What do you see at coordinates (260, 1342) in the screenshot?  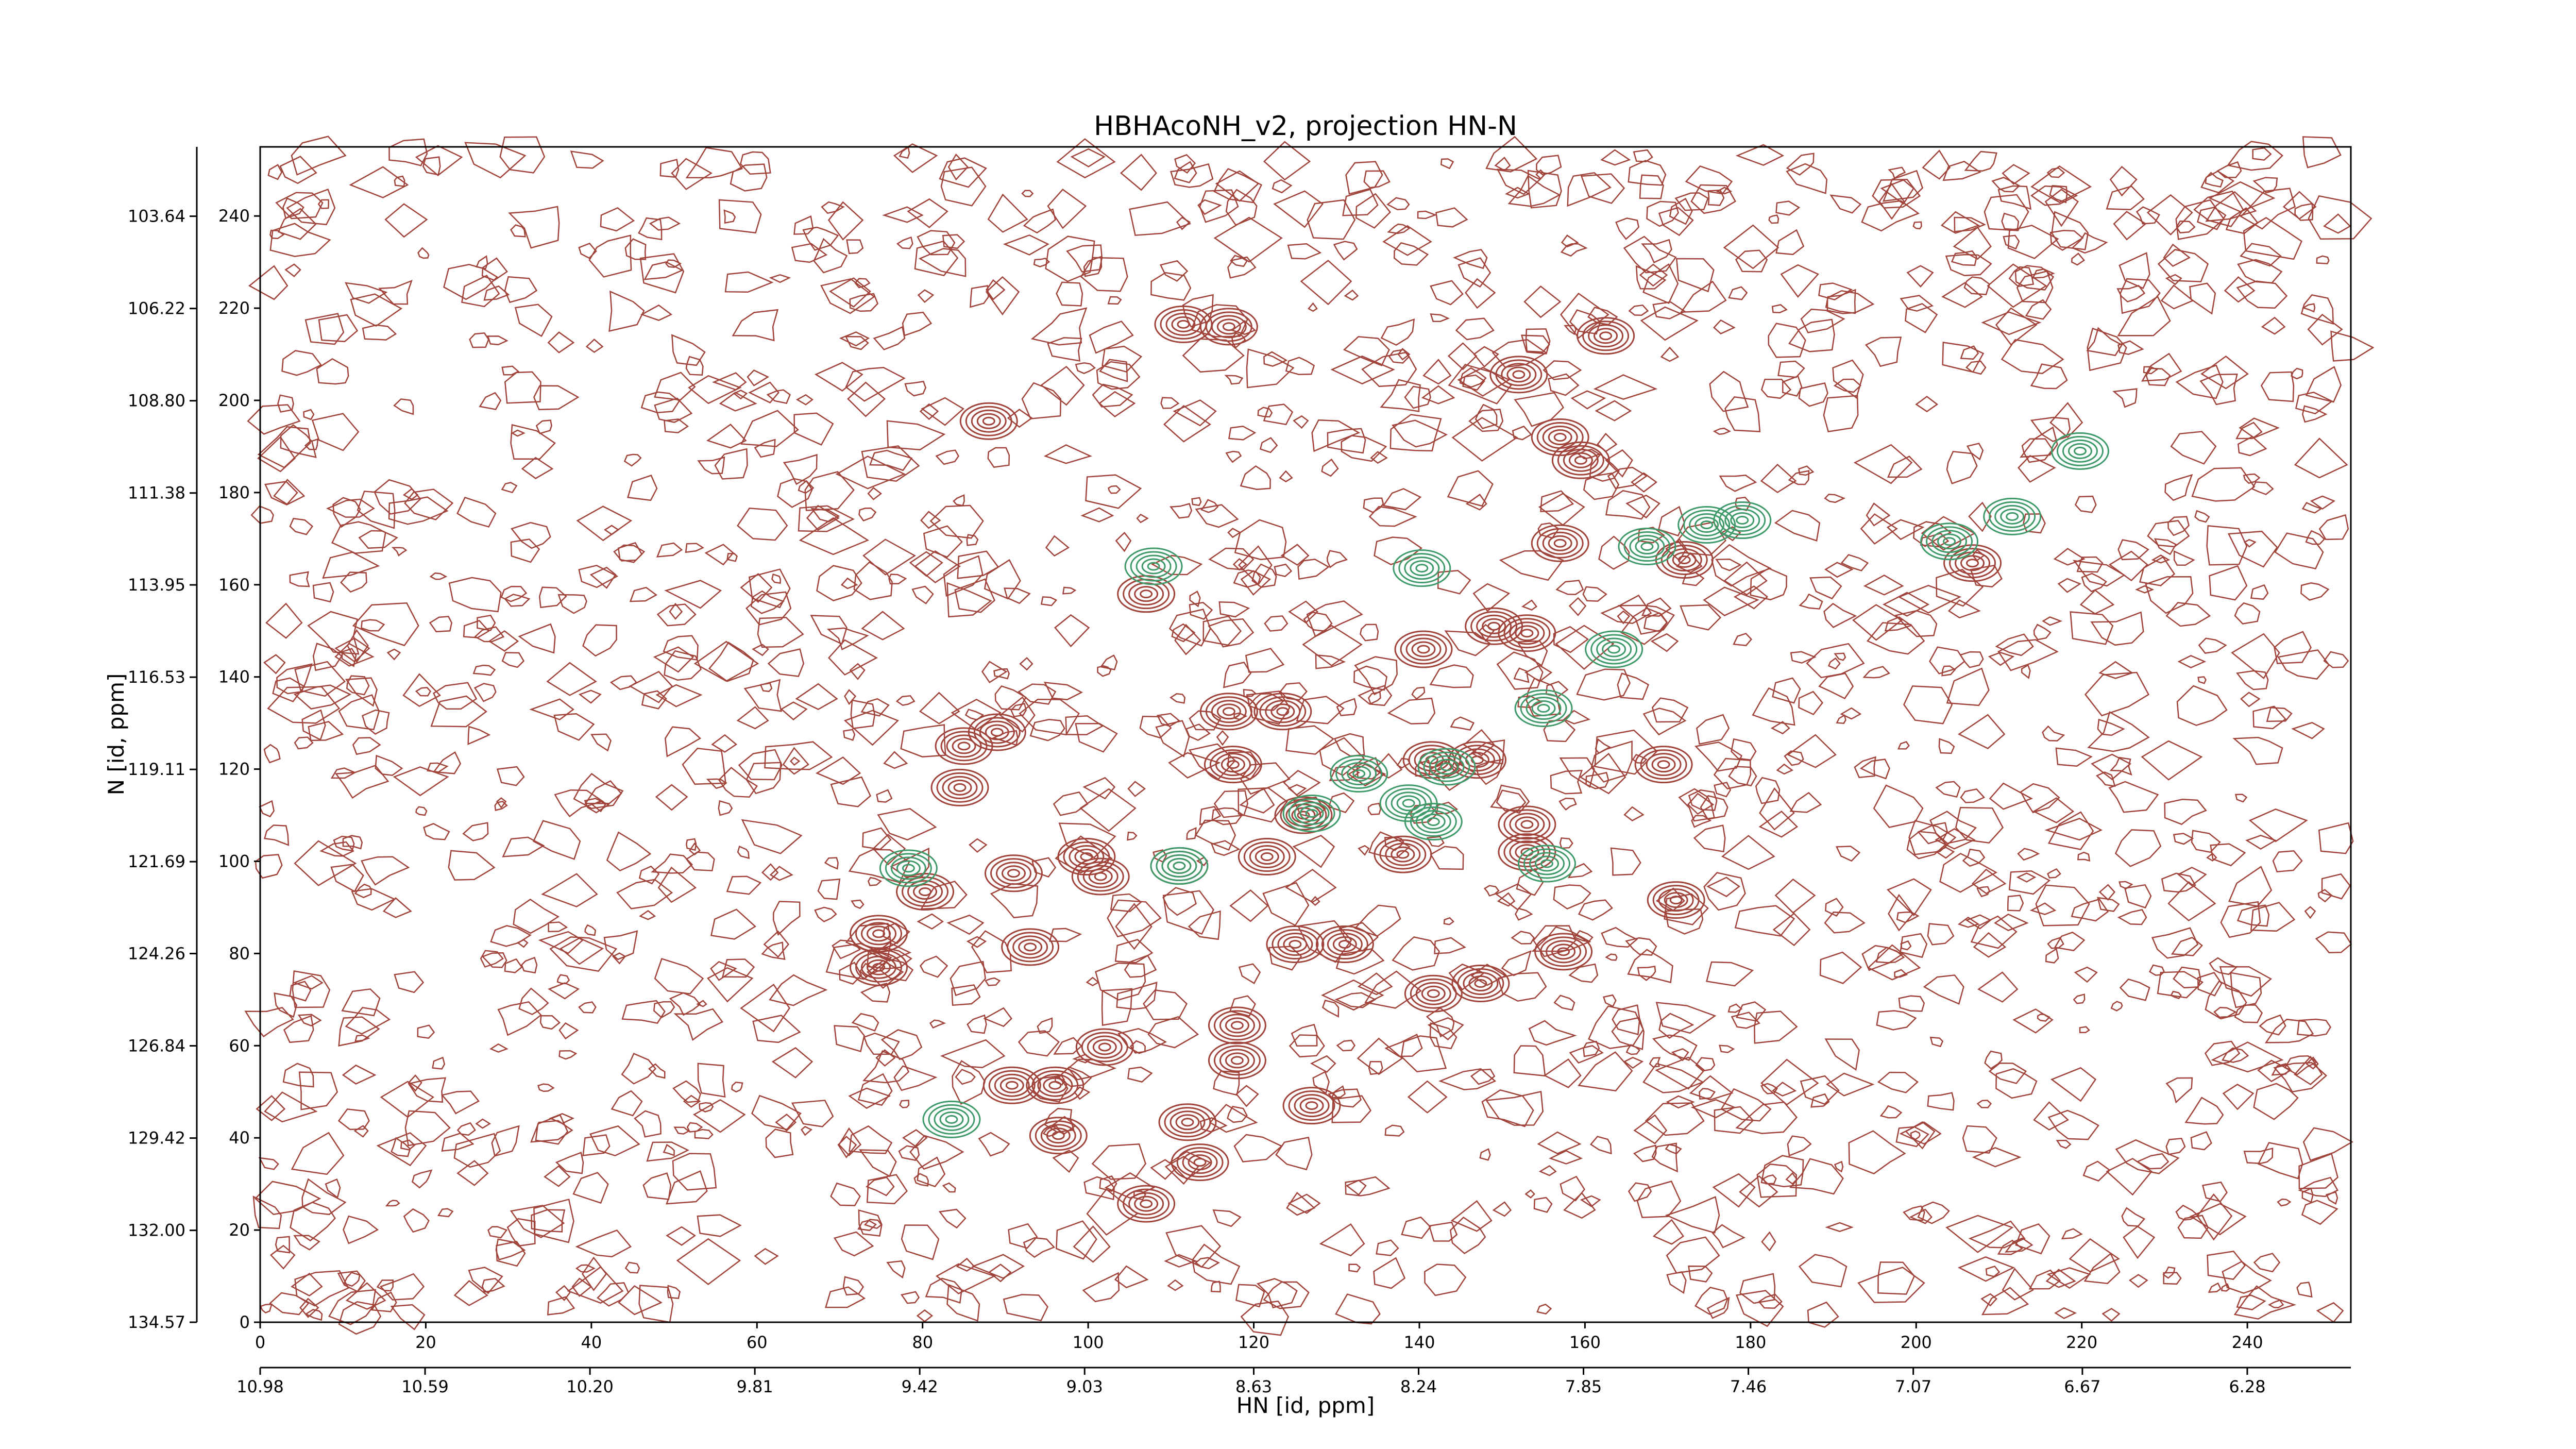 I see `x-tick-label: 0` at bounding box center [260, 1342].